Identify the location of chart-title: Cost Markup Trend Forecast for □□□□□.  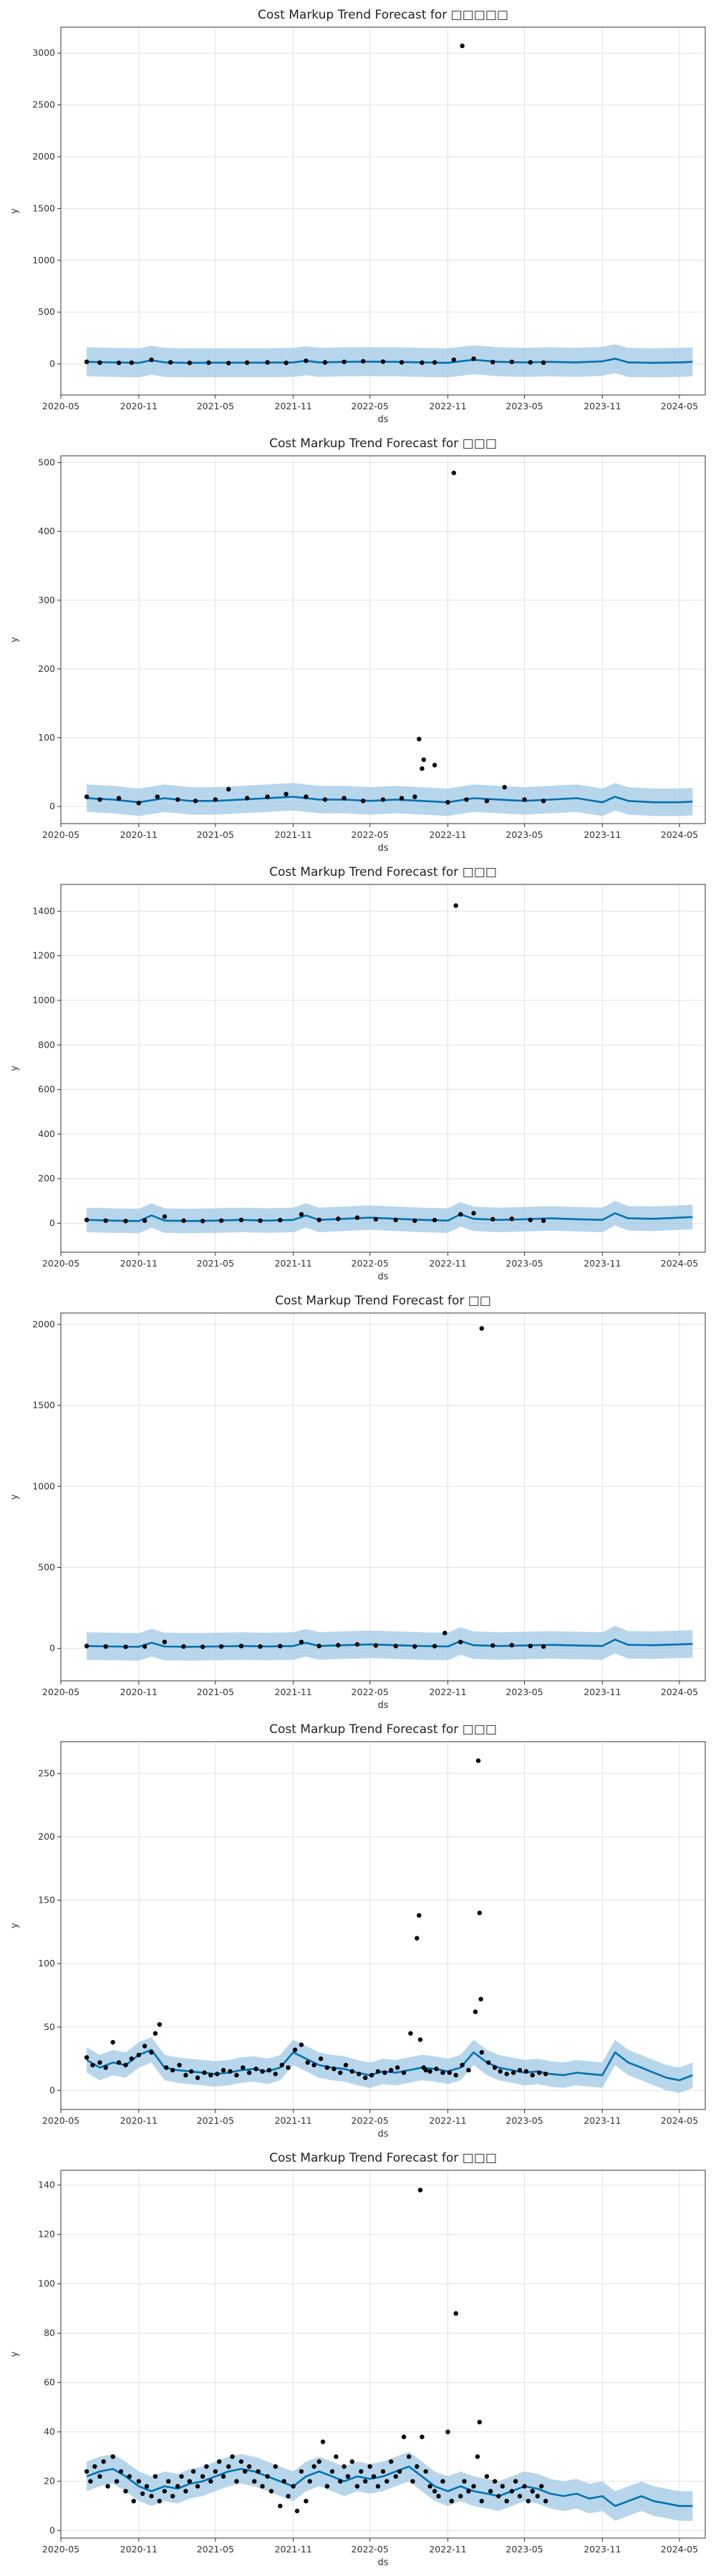
(383, 15).